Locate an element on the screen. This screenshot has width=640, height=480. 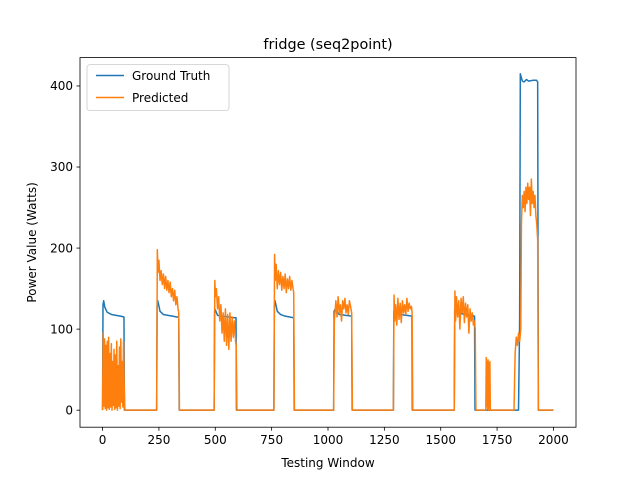
chart-title: fridge (seq2point) is located at coordinates (327, 45).